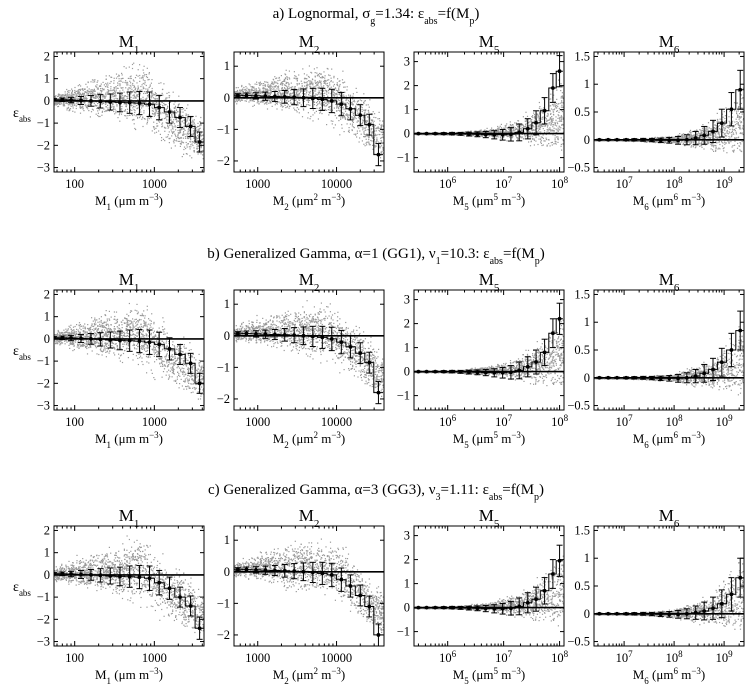  I want to click on x-tick-label: 100, so click(74, 422).